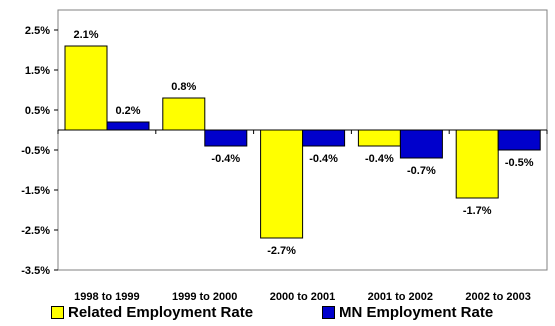 This screenshot has width=555, height=326. I want to click on x-tick-label: 1999 to 2000, so click(204, 297).